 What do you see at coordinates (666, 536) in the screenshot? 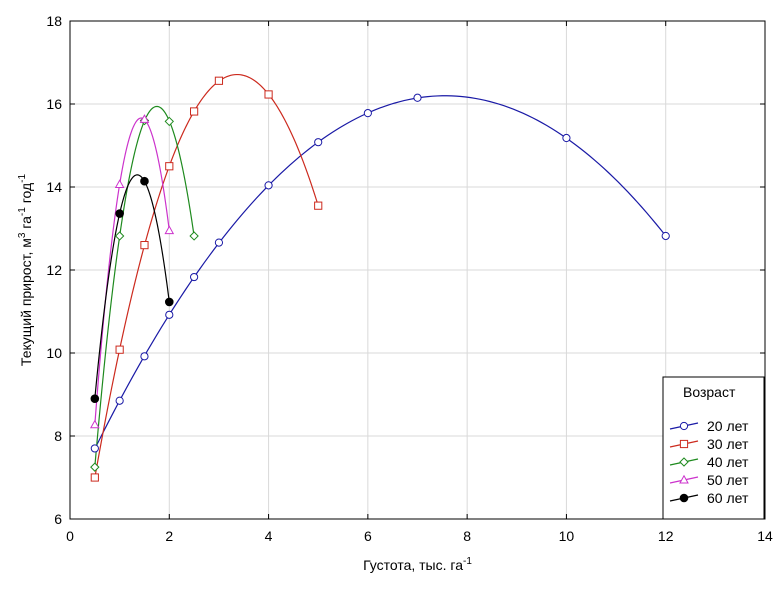
I see `x-tick-label: 12` at bounding box center [666, 536].